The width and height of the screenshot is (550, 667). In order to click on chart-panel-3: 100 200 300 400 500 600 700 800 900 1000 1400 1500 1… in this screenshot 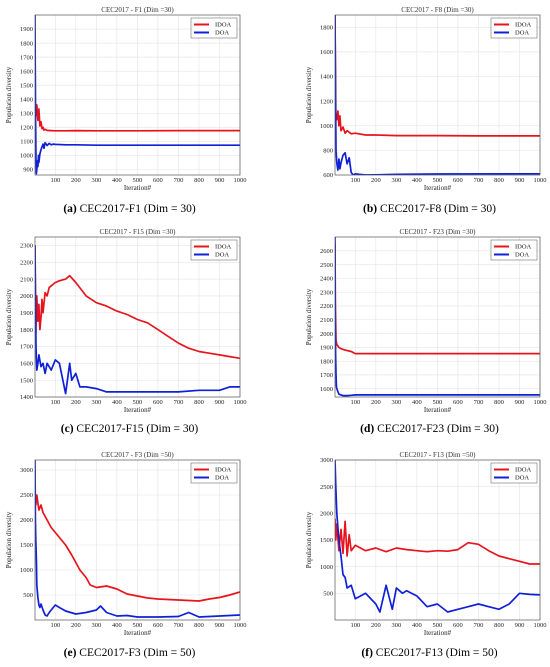, I will do `click(126, 331)`.